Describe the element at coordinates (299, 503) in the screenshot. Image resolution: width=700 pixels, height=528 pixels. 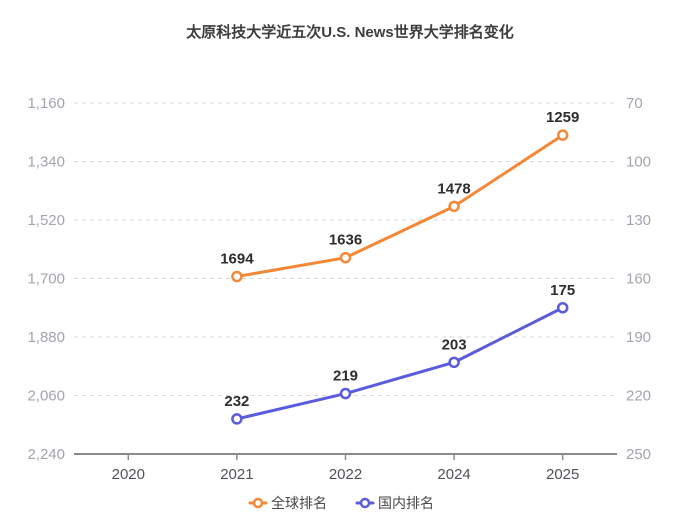
I see `legend-label-global: 全球排名` at that location.